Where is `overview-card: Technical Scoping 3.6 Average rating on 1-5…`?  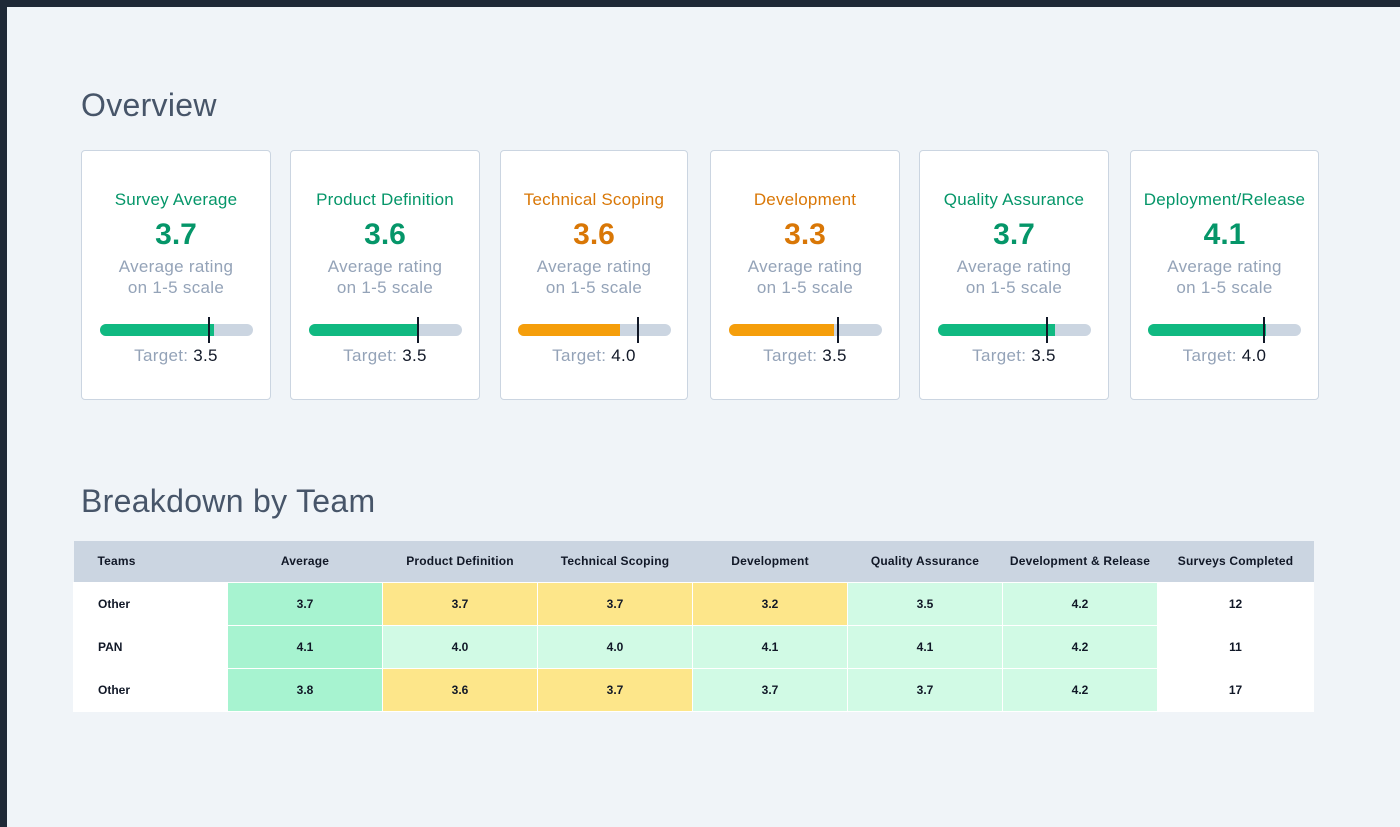
overview-card: Technical Scoping 3.6 Average rating on 1-5… is located at coordinates (594, 275).